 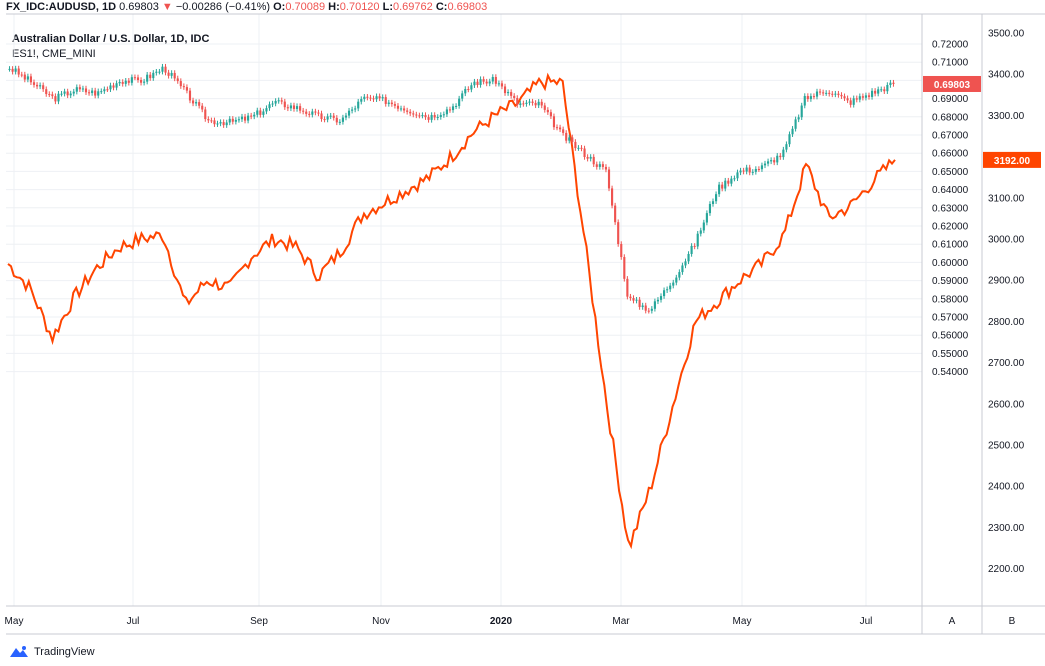 I want to click on legend-compare-series: ES1!, CME_MINI, so click(x=54, y=54).